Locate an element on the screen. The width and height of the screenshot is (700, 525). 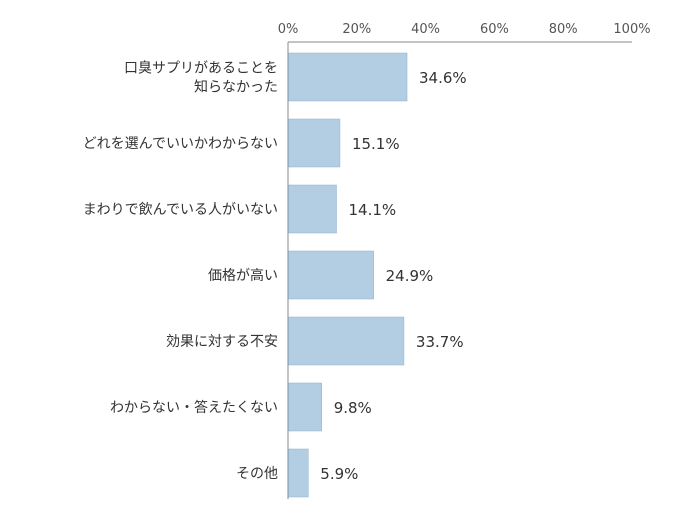
x-tick-label: 20% is located at coordinates (356, 29).